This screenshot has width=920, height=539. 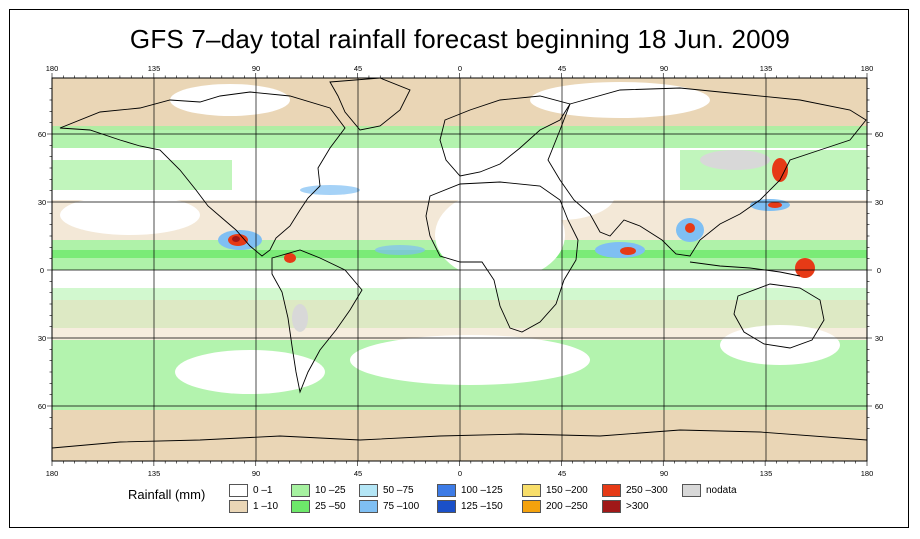 I want to click on arabia-dry, so click(x=560, y=195).